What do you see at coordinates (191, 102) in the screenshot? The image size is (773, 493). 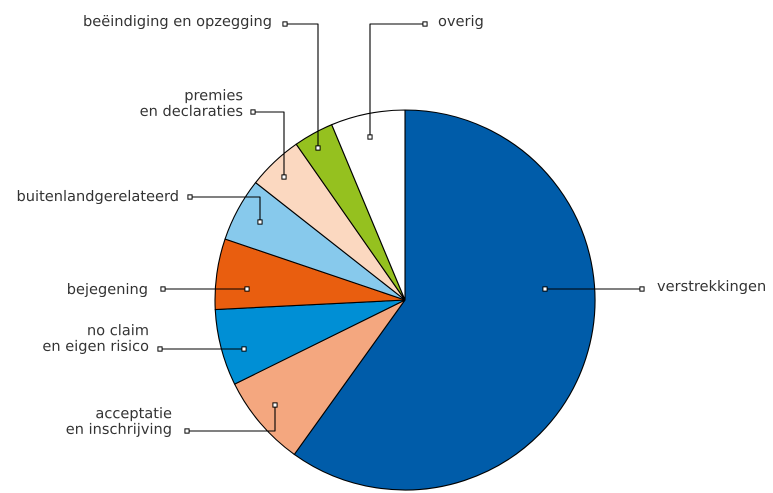 I see `legend-label: premies en declaraties` at bounding box center [191, 102].